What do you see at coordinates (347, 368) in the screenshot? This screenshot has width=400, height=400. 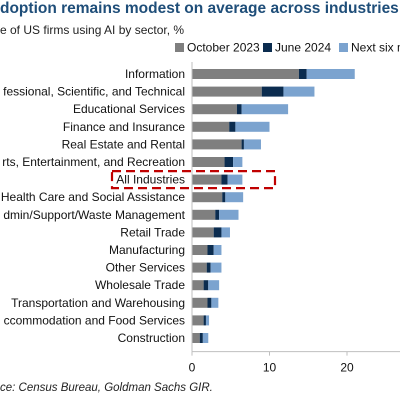 I see `x-tick-label: 20` at bounding box center [347, 368].